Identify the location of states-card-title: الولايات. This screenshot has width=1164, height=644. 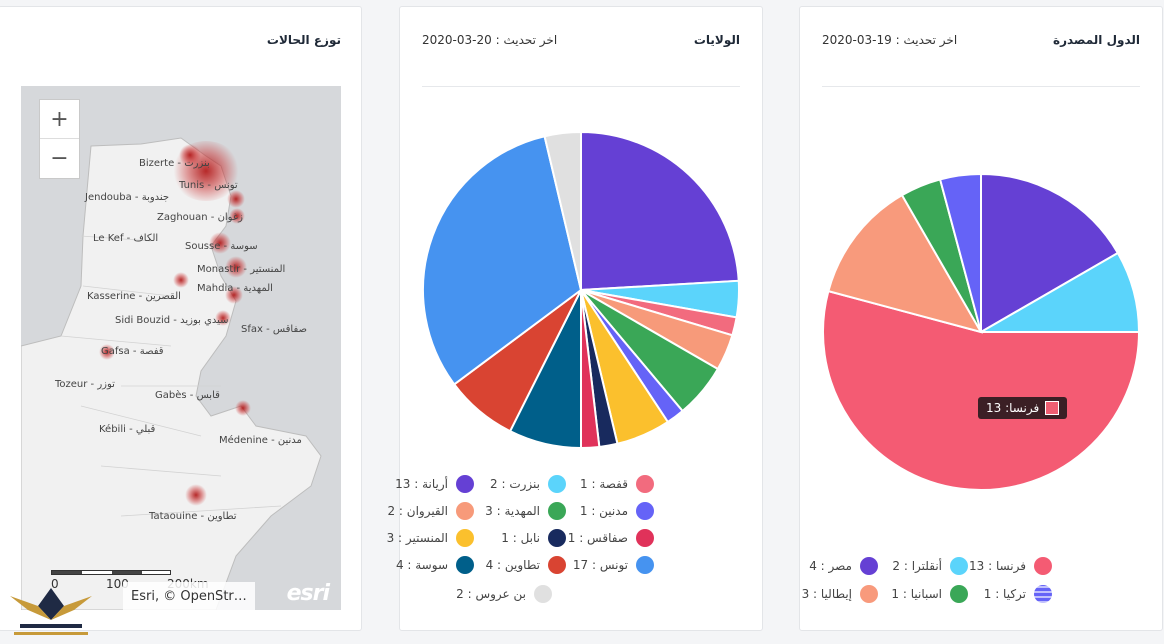
(716, 40).